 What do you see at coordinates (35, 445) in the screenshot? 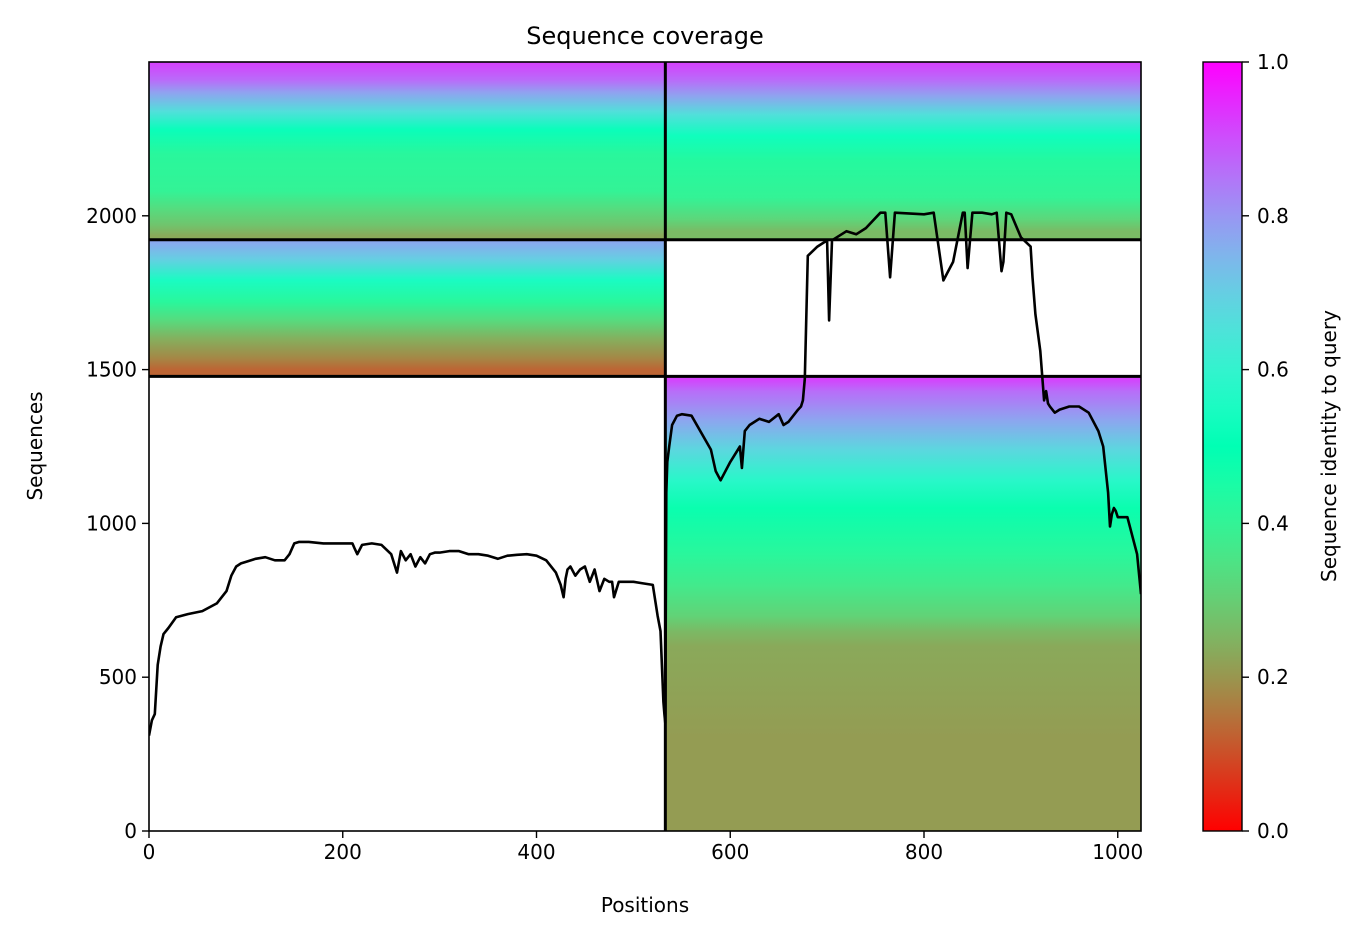
I see `y-axis-label: Sequences` at bounding box center [35, 445].